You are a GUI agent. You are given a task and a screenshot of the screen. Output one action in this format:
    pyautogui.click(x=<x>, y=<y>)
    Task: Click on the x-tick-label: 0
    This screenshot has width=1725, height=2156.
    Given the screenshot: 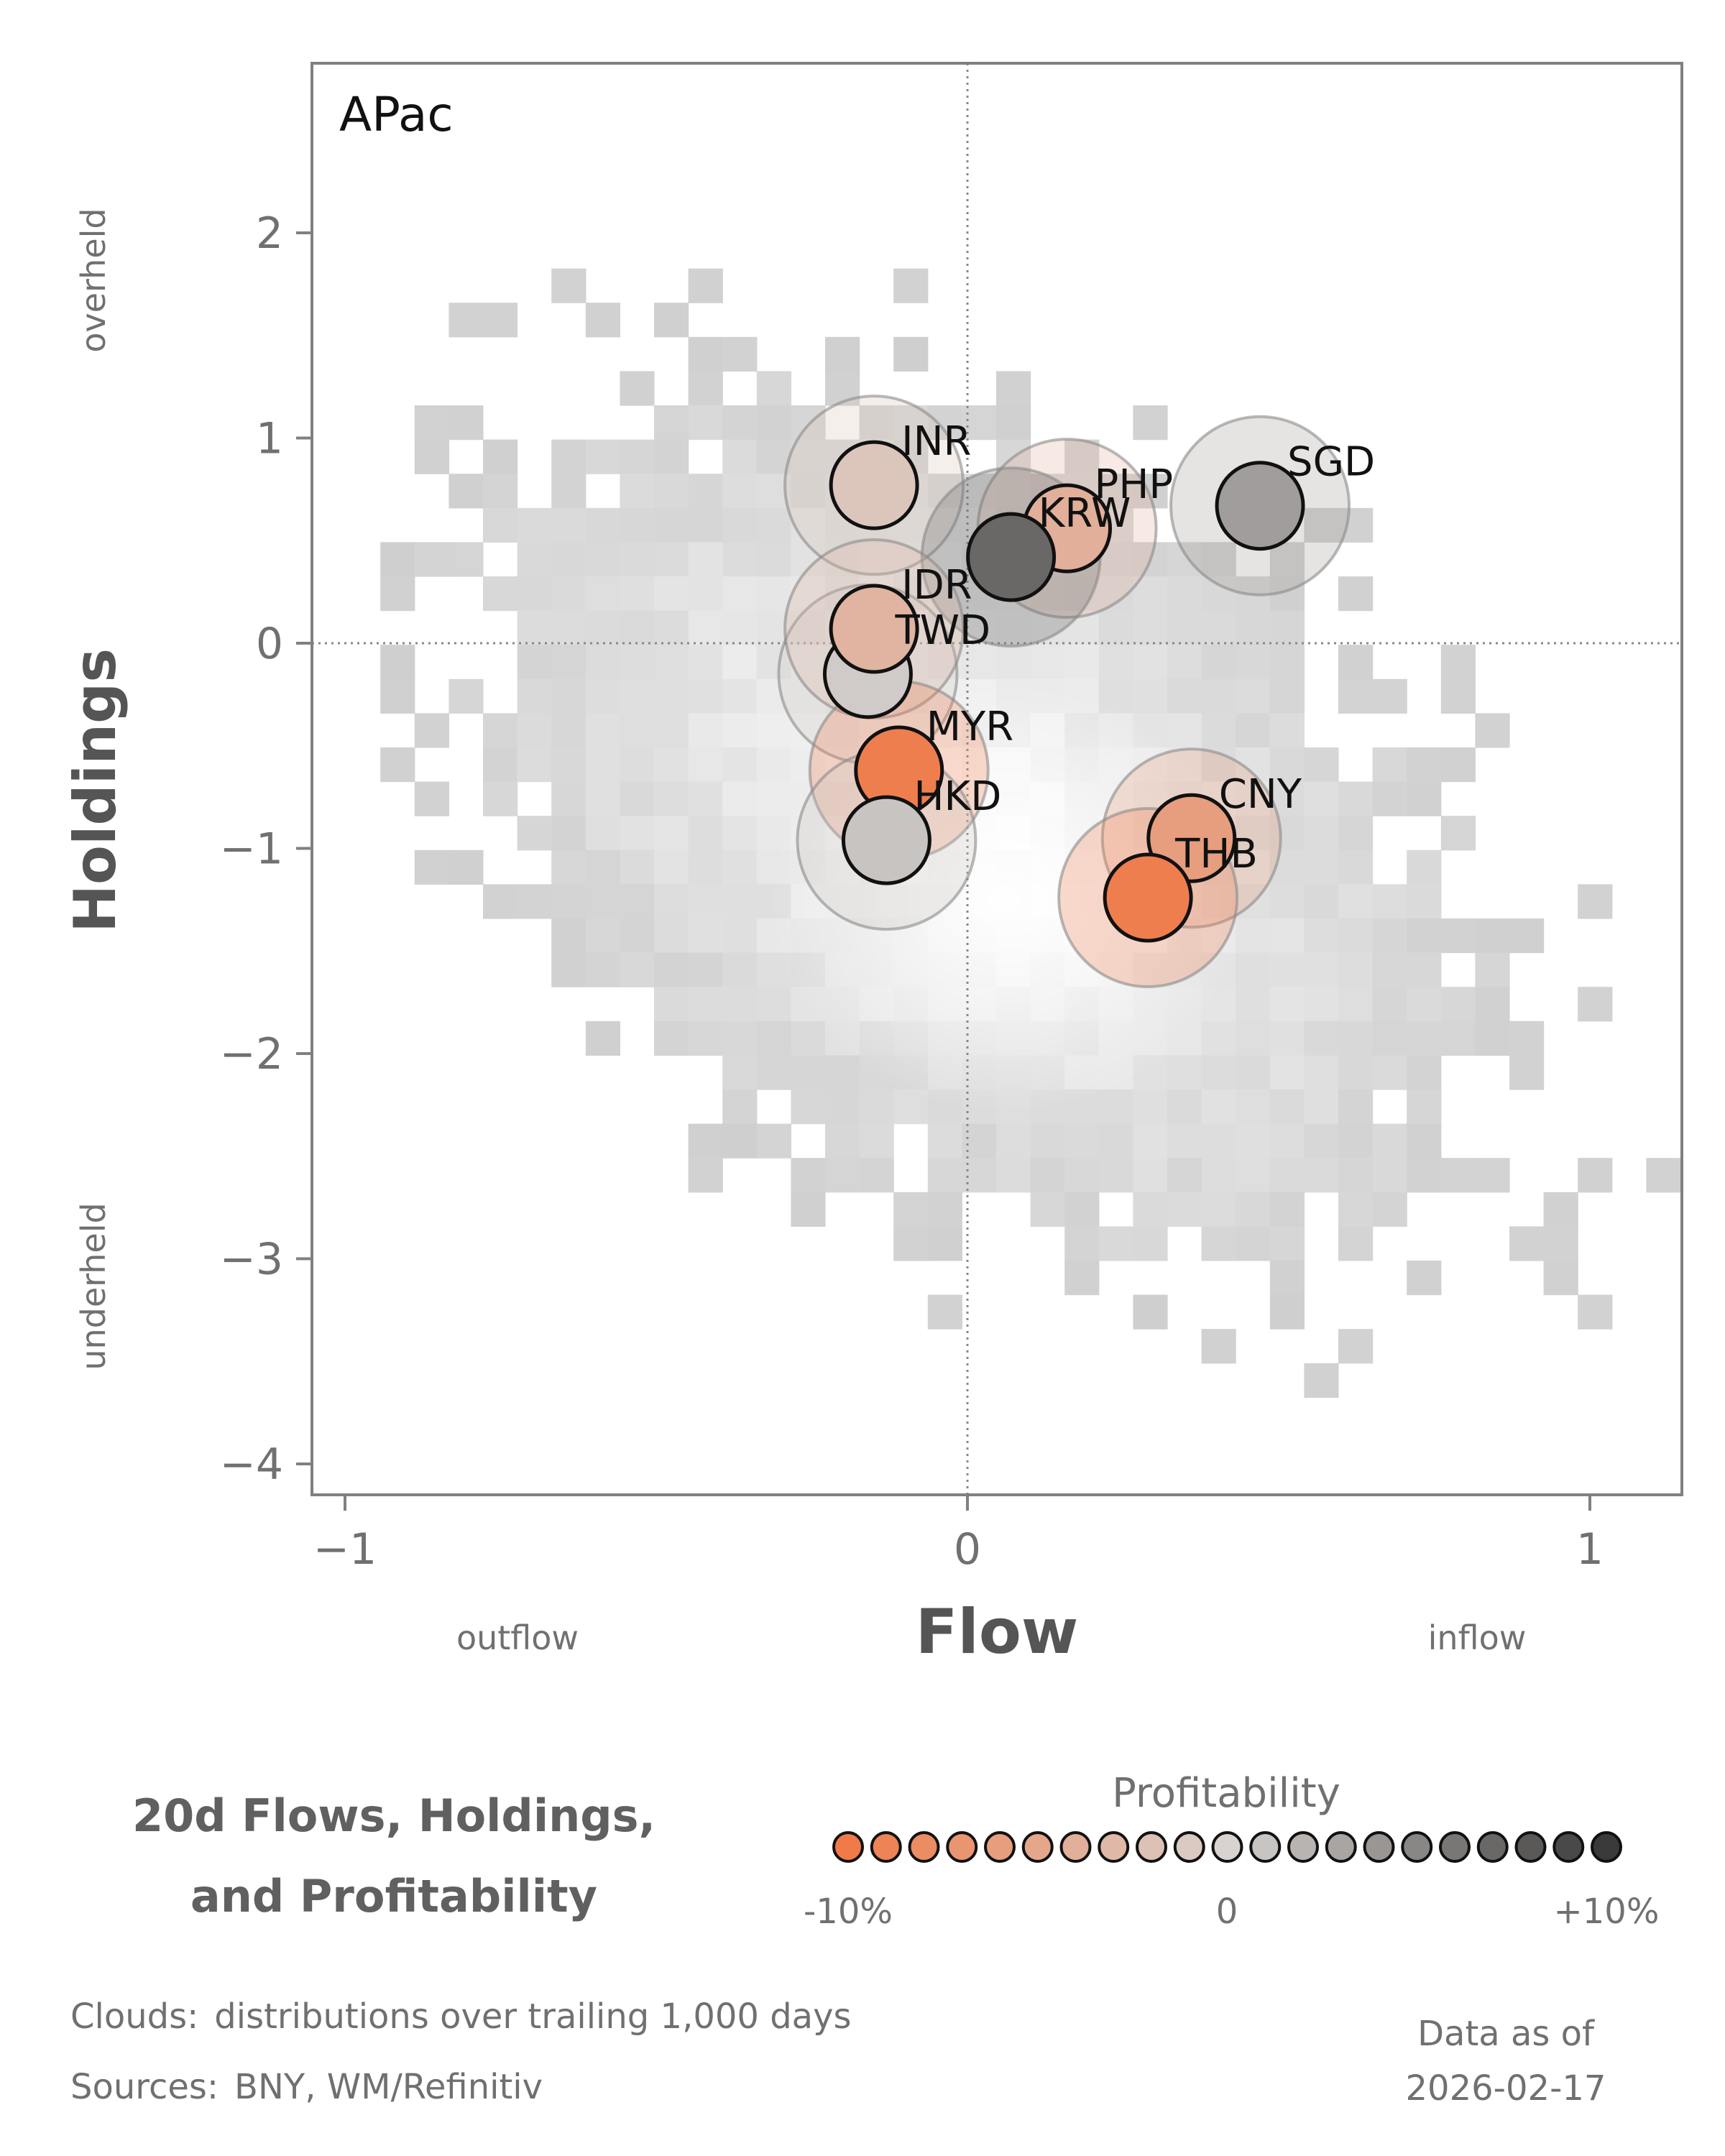 What is the action you would take?
    pyautogui.click(x=967, y=1550)
    